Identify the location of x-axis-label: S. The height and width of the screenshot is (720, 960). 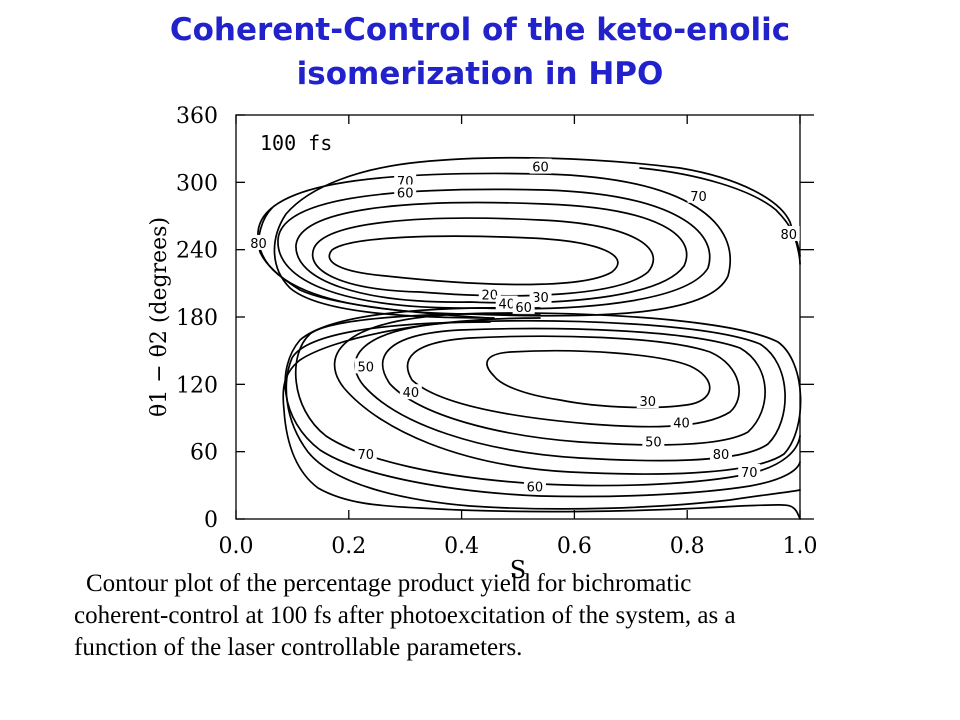
(518, 570).